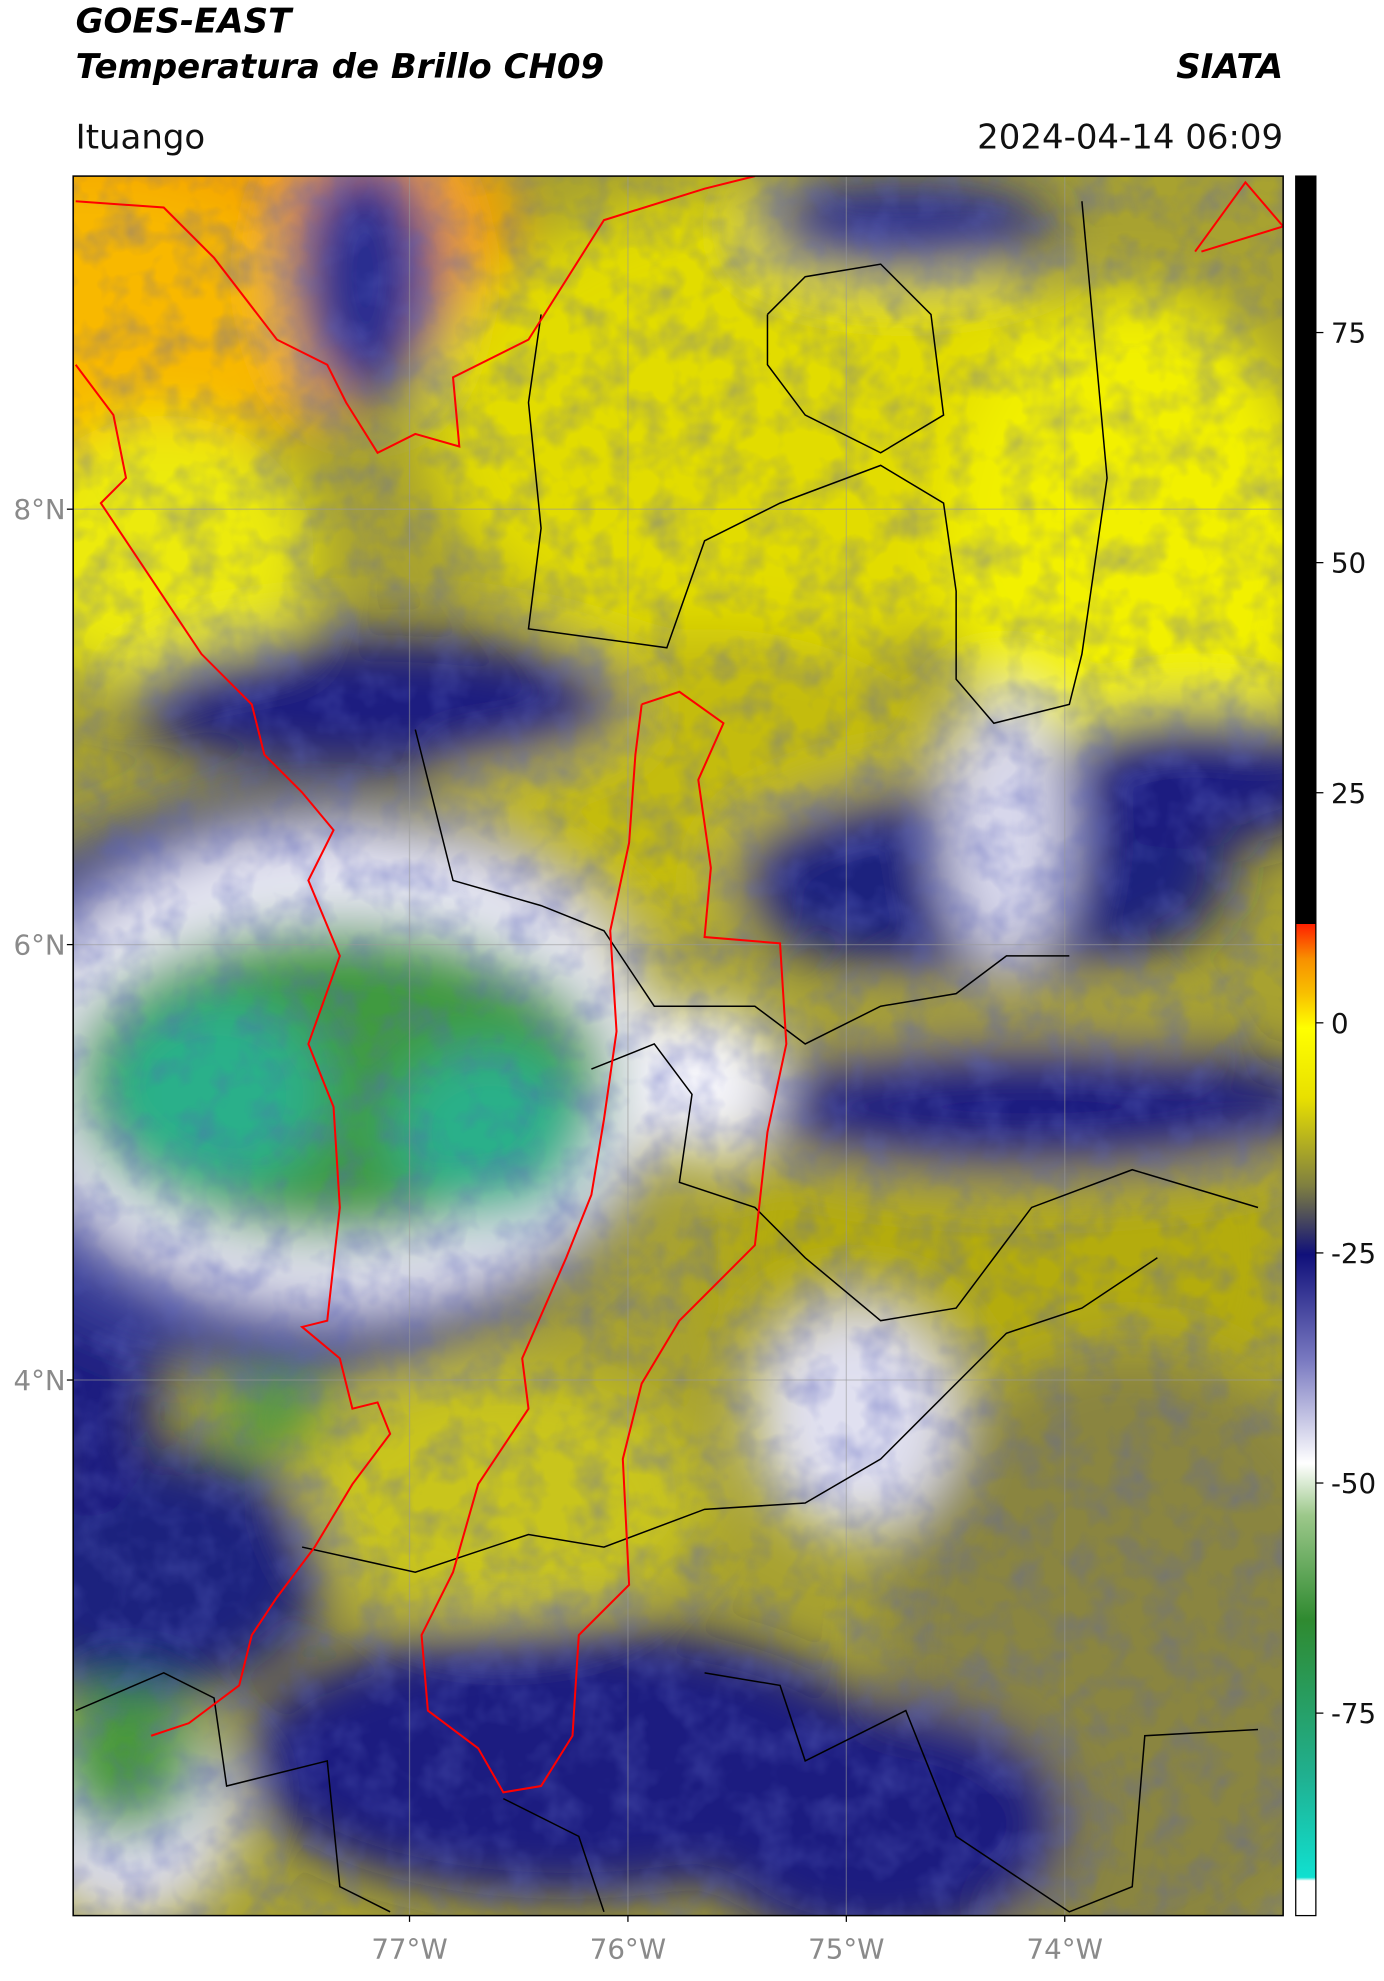 The height and width of the screenshot is (1981, 1384). What do you see at coordinates (1348, 793) in the screenshot?
I see `colorbar-tick-label: 25` at bounding box center [1348, 793].